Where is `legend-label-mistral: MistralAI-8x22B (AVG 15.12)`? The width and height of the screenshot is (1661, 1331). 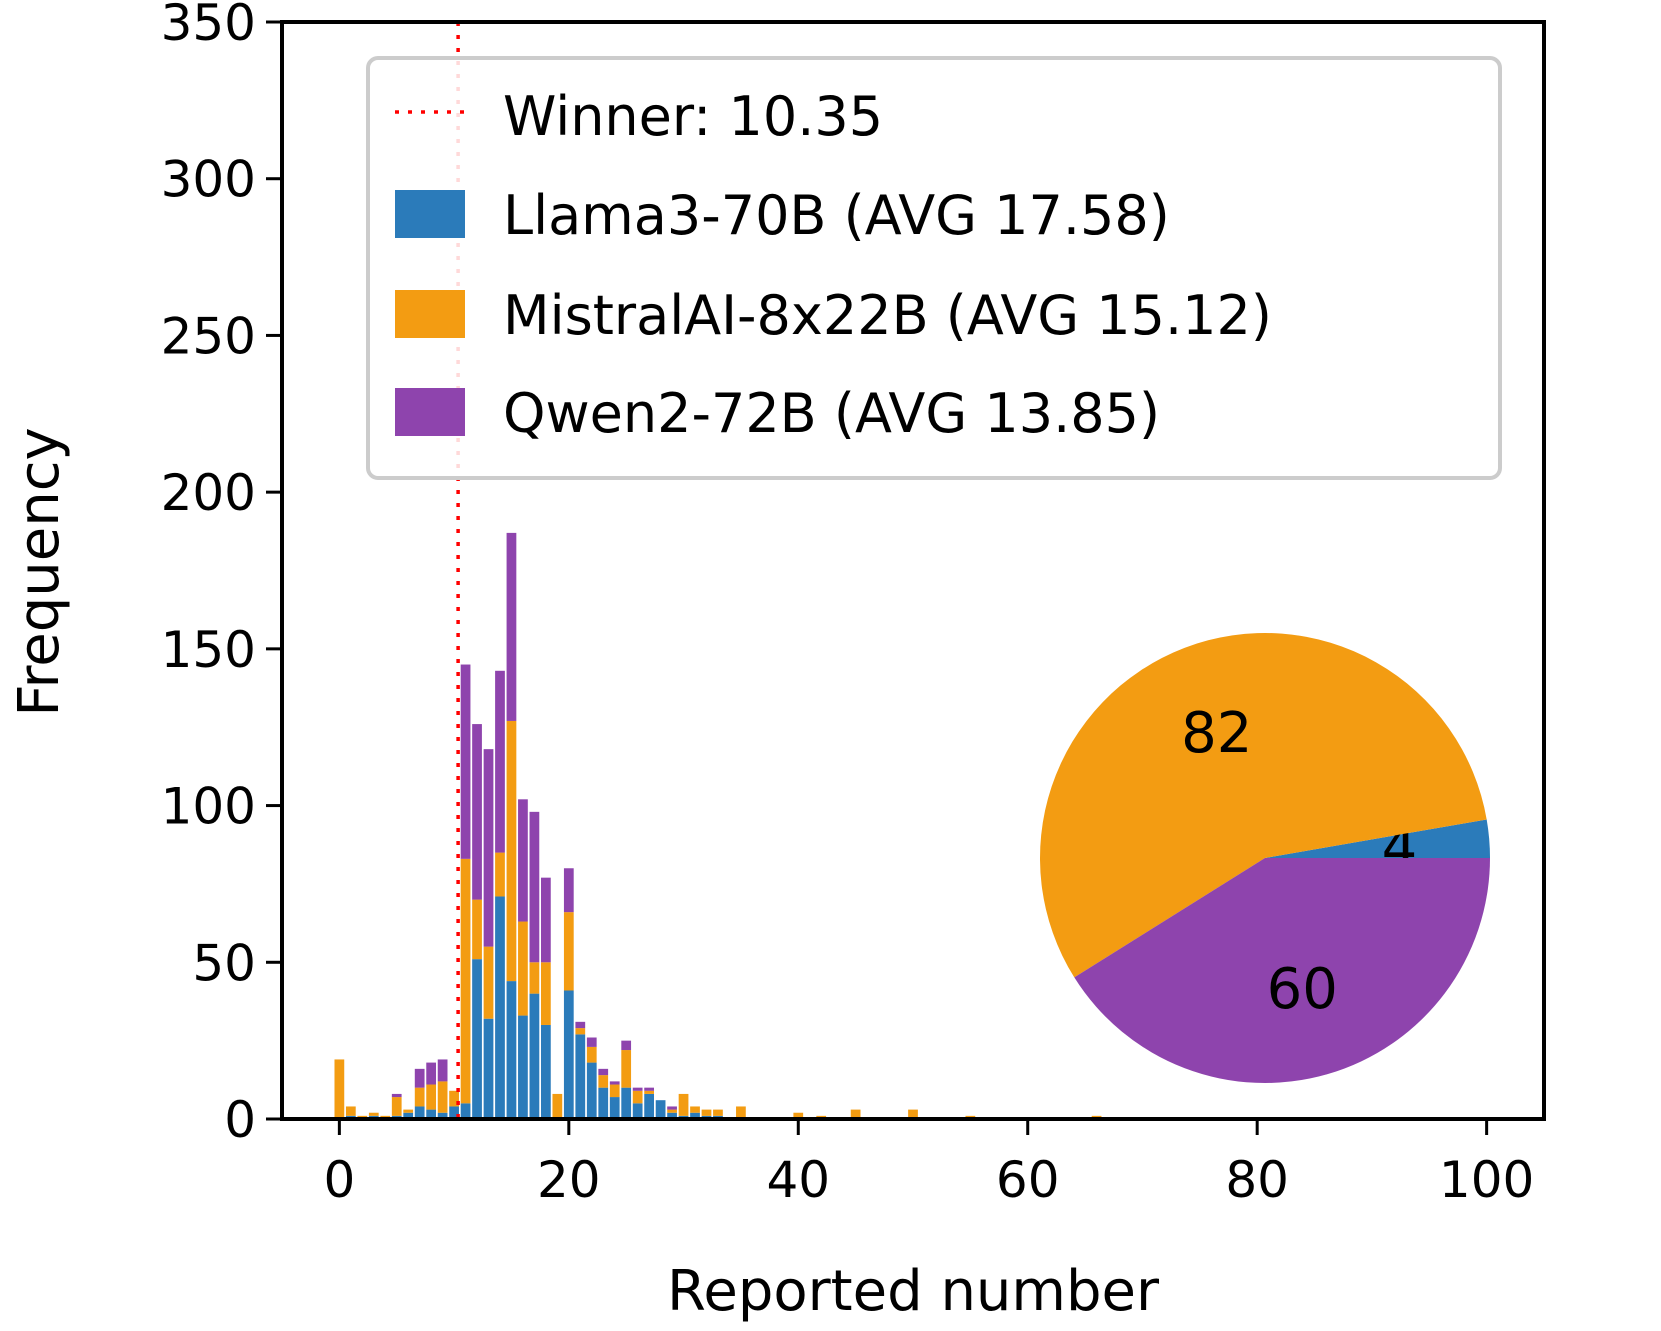
legend-label-mistral: MistralAI-8x22B (AVG 15.12) is located at coordinates (887, 315).